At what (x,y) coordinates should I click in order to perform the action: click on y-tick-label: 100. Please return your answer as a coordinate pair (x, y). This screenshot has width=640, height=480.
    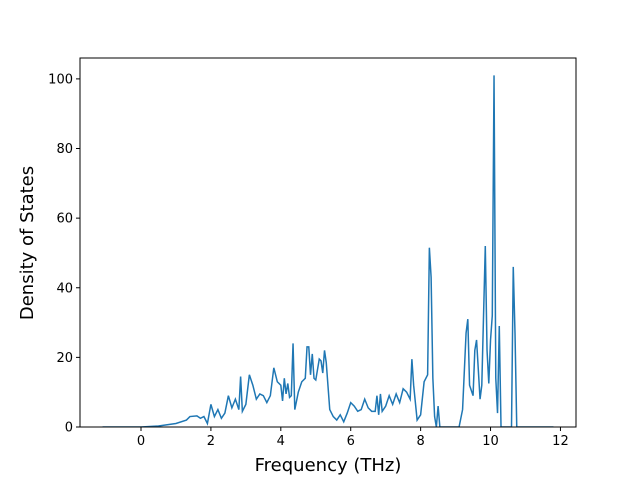
    Looking at the image, I should click on (60, 79).